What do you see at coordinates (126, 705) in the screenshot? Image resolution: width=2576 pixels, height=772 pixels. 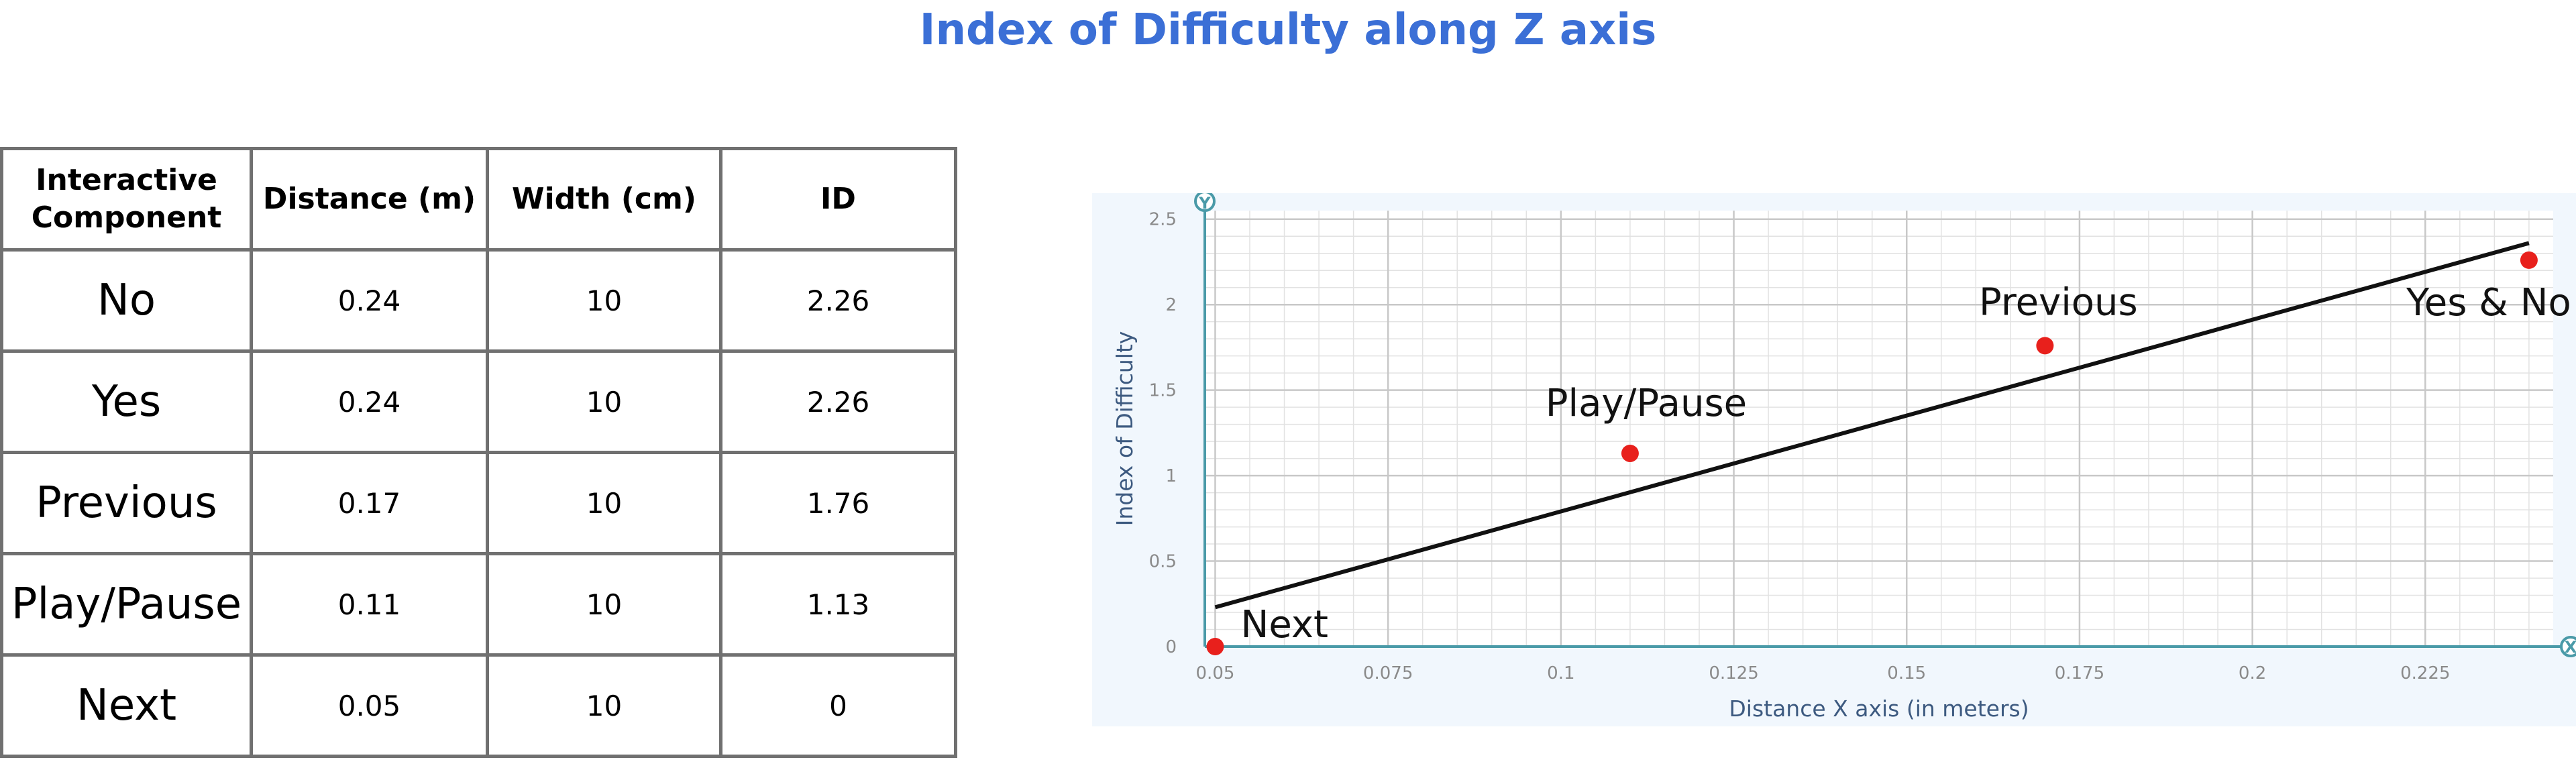 I see `cell-component: Next` at bounding box center [126, 705].